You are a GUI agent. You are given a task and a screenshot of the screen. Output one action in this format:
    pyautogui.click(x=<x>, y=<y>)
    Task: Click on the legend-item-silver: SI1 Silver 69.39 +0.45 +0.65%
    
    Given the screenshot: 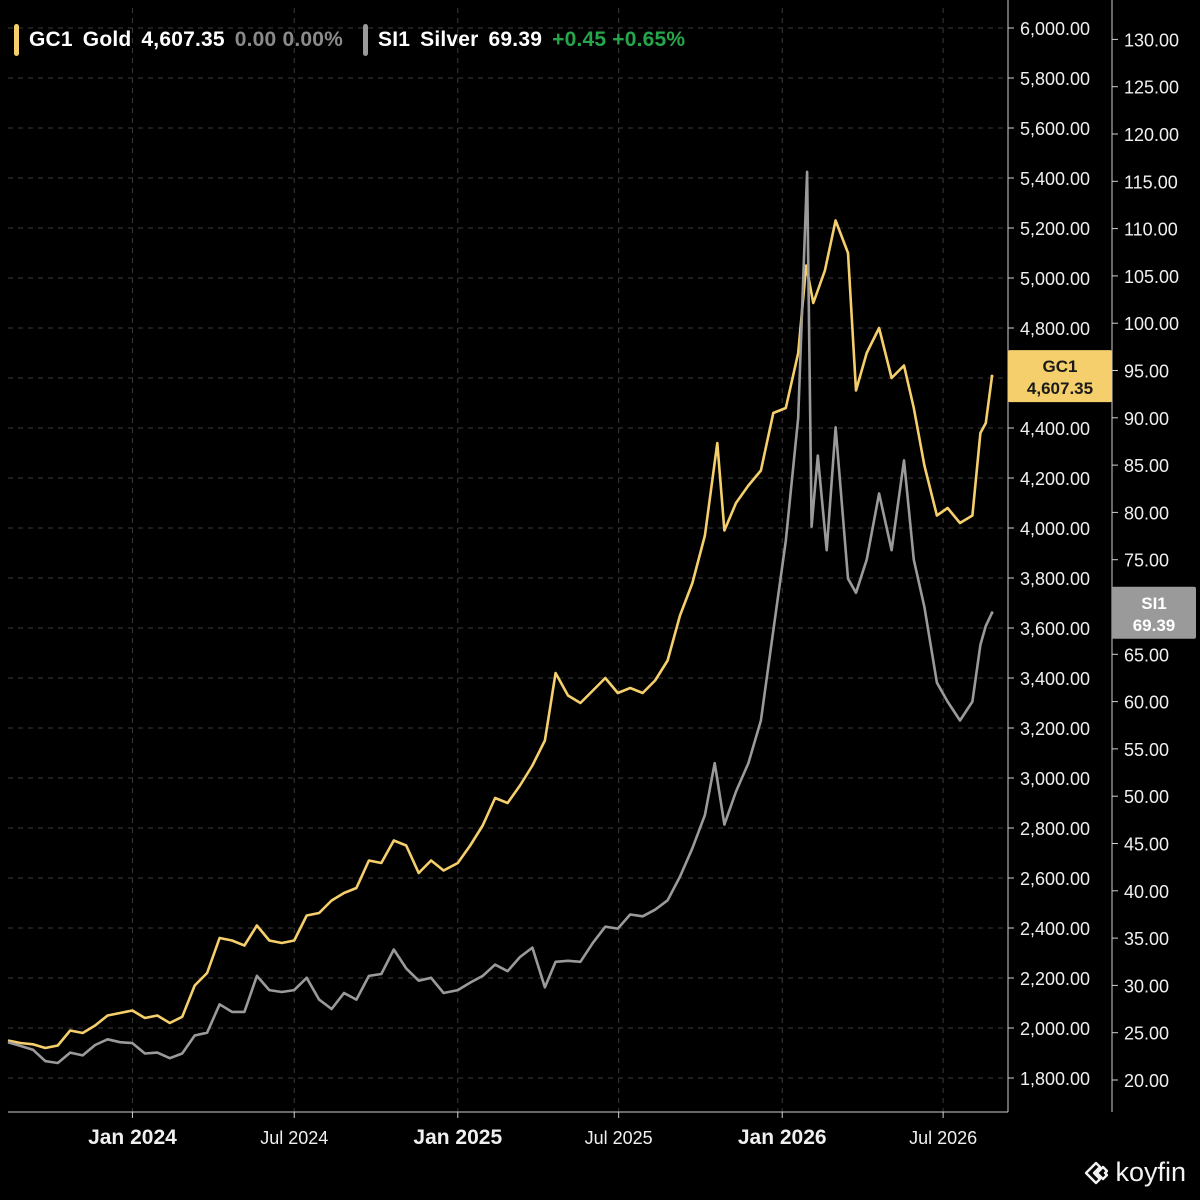 What is the action you would take?
    pyautogui.click(x=527, y=40)
    